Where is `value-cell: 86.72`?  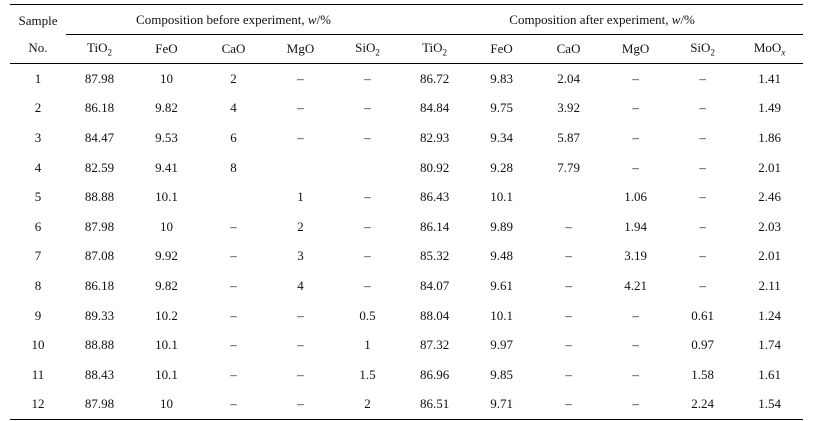
value-cell: 86.72 is located at coordinates (434, 78).